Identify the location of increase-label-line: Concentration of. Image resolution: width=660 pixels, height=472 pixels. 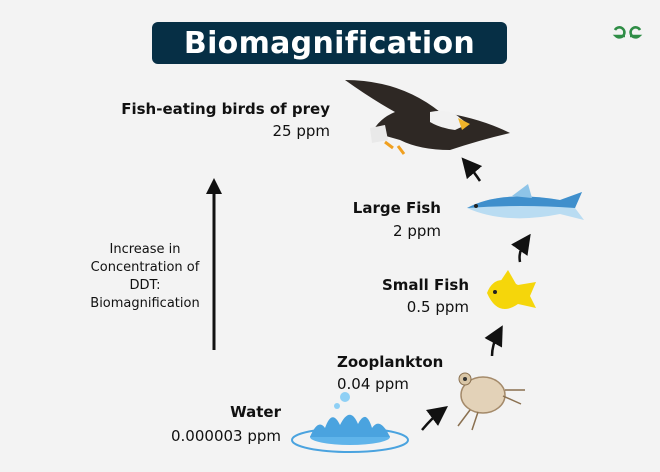
(145, 267).